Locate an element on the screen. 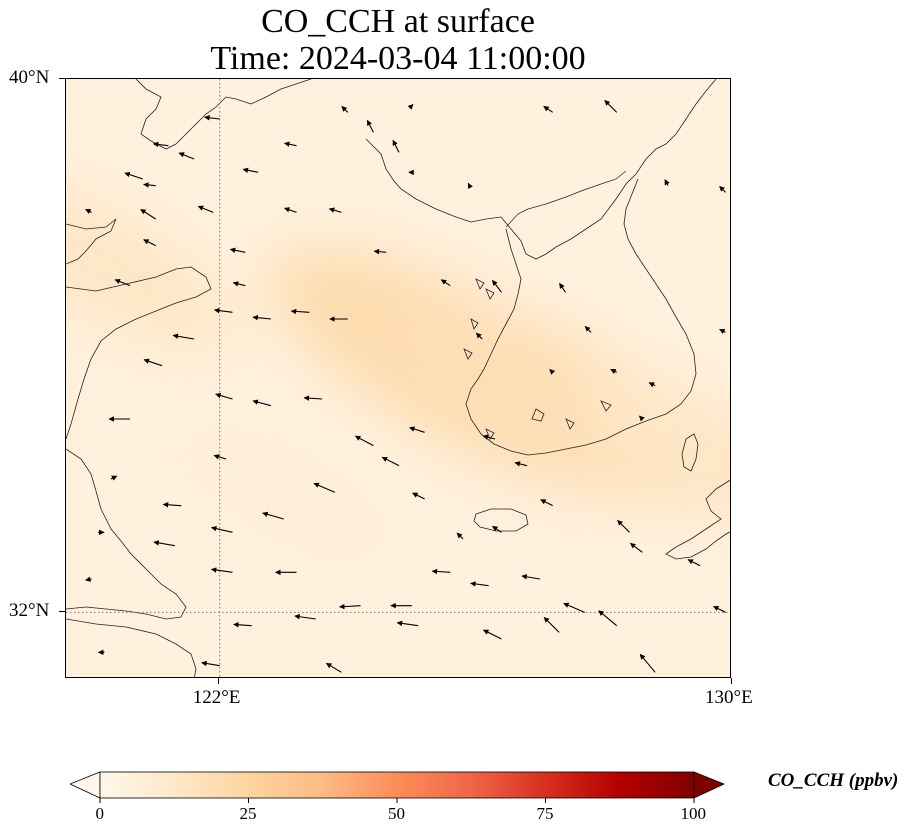 Image resolution: width=921 pixels, height=836 pixels. coastline-korea-bay is located at coordinates (541, 169).